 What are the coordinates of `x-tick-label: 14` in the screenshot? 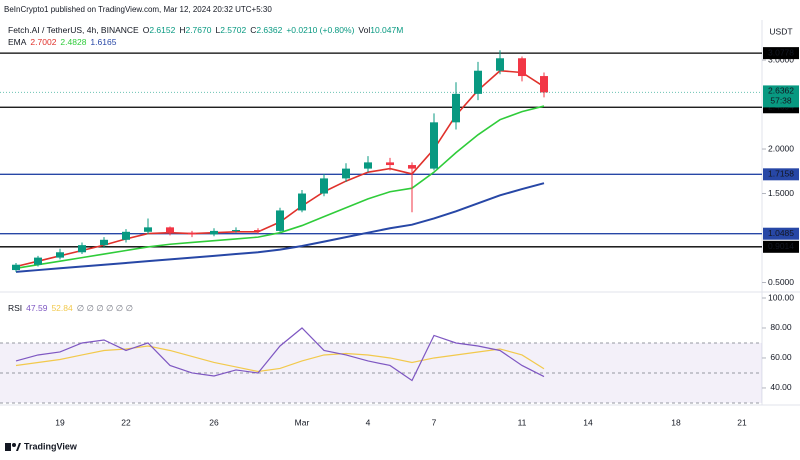 It's located at (588, 422).